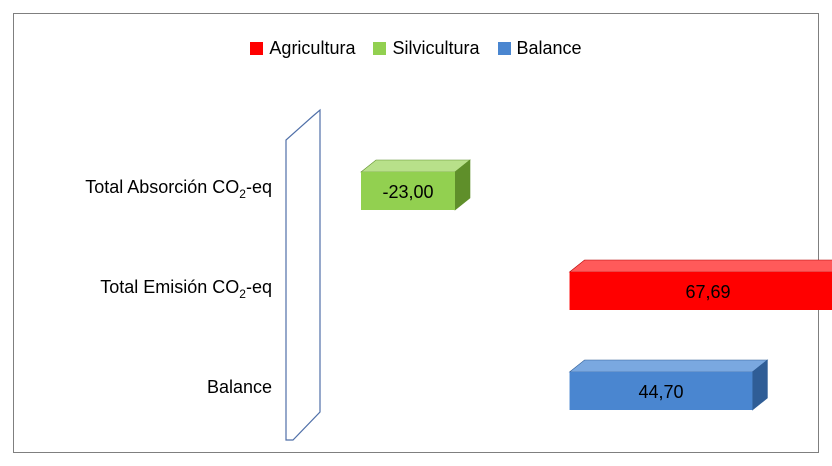 This screenshot has width=832, height=466. Describe the element at coordinates (186, 289) in the screenshot. I see `category-label-1: Total Emisión CO2-eq` at that location.